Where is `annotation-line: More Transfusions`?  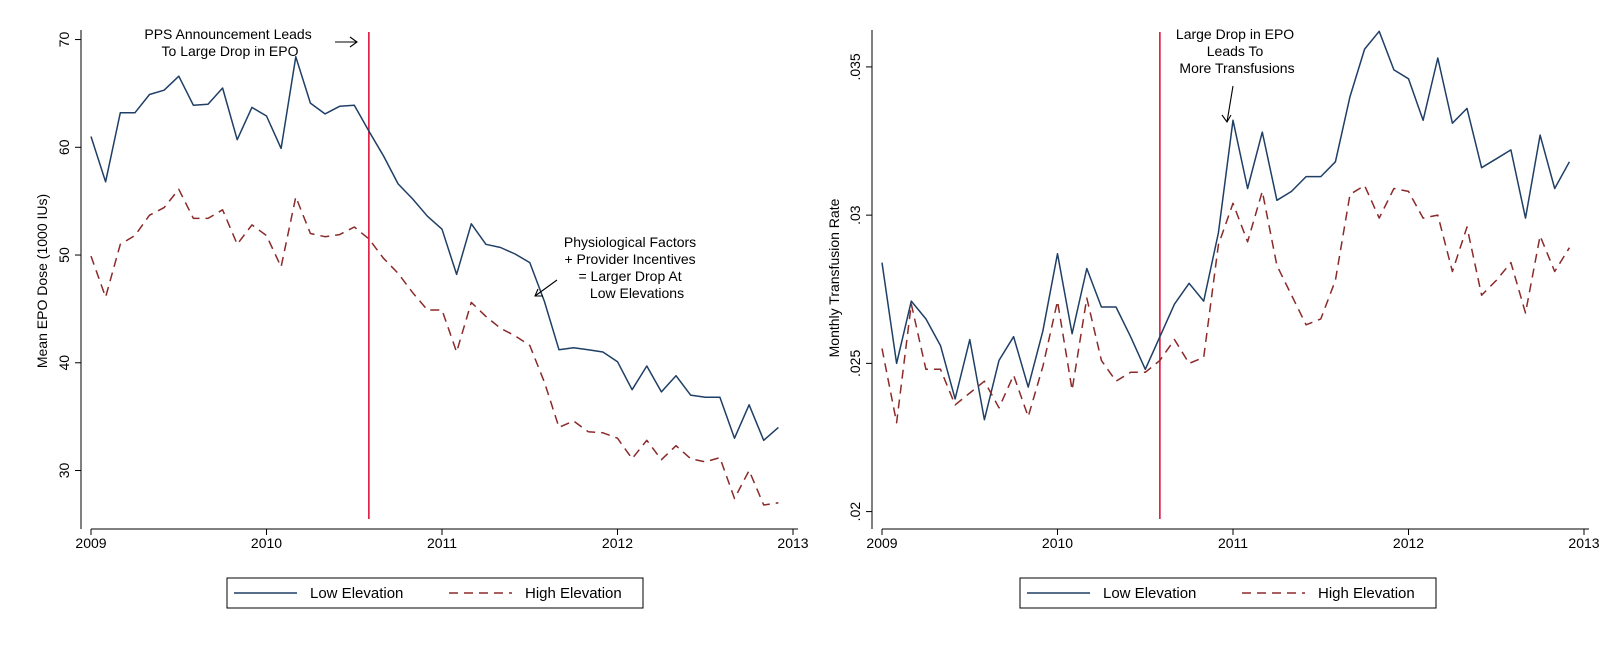 annotation-line: More Transfusions is located at coordinates (1236, 68).